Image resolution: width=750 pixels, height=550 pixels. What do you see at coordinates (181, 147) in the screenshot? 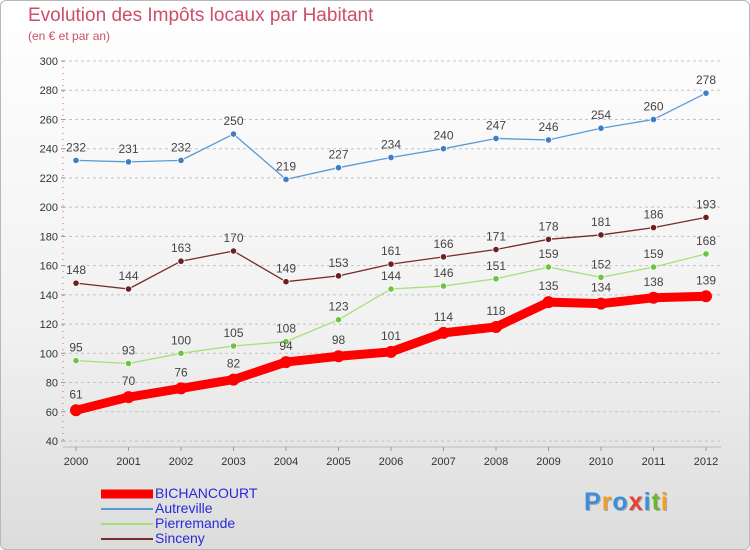
I see `data-label-autreville: 232` at bounding box center [181, 147].